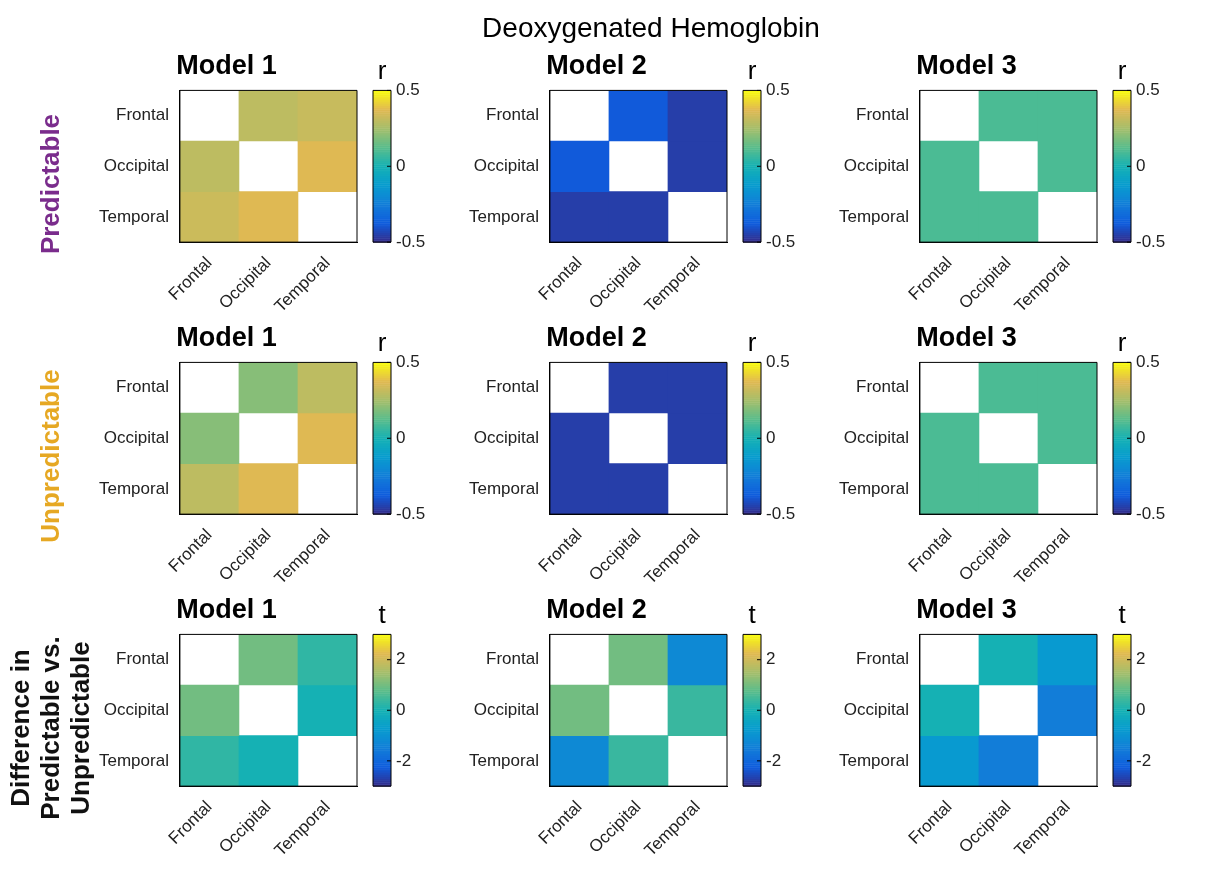 This screenshot has width=1222, height=877. Describe the element at coordinates (50, 184) in the screenshot. I see `y-axis-title: Predictable` at that location.